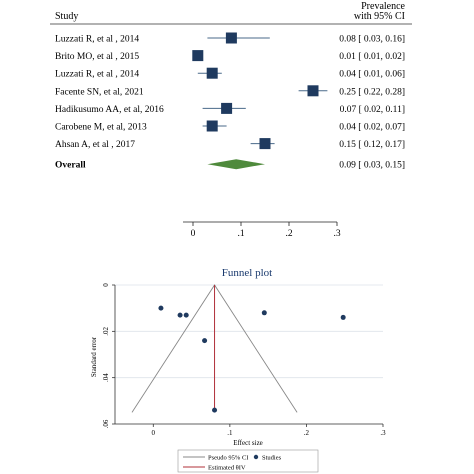  What do you see at coordinates (66, 16) in the screenshot?
I see `study-column-header: Study` at bounding box center [66, 16].